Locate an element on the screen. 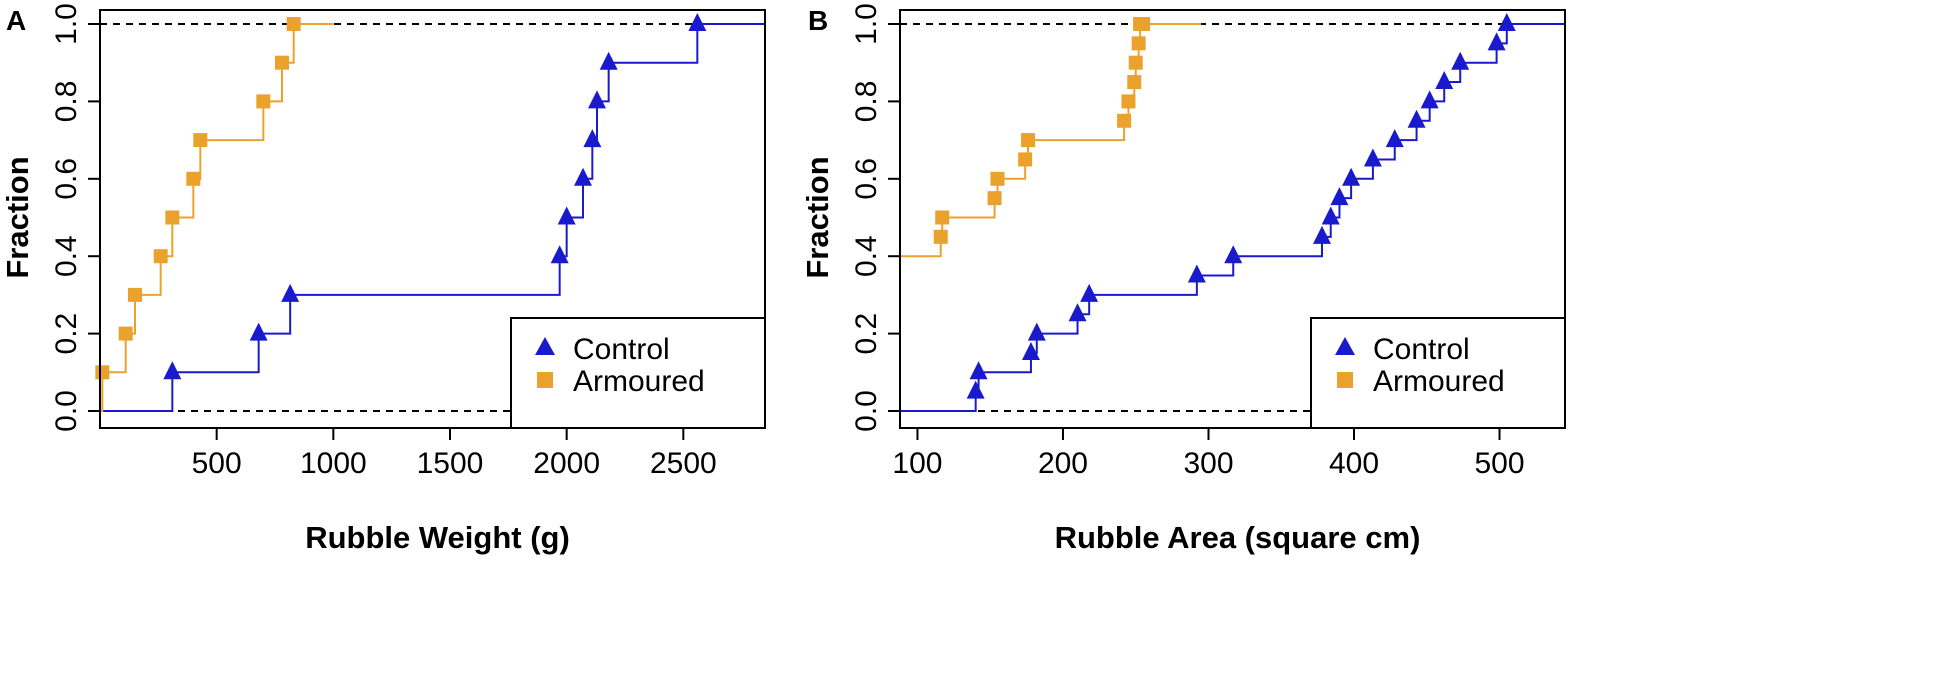  x-tick-label: 100 is located at coordinates (917, 463).